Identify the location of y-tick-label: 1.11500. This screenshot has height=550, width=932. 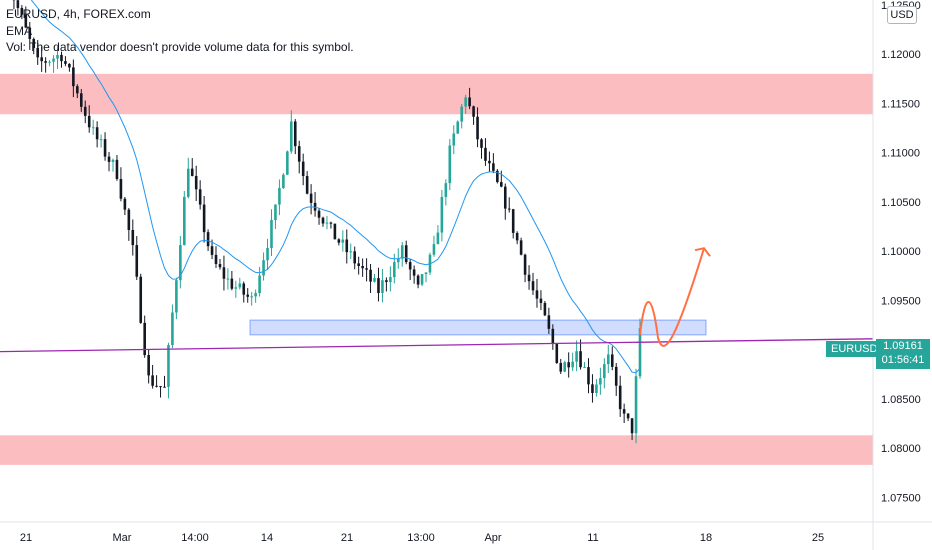
(900, 104).